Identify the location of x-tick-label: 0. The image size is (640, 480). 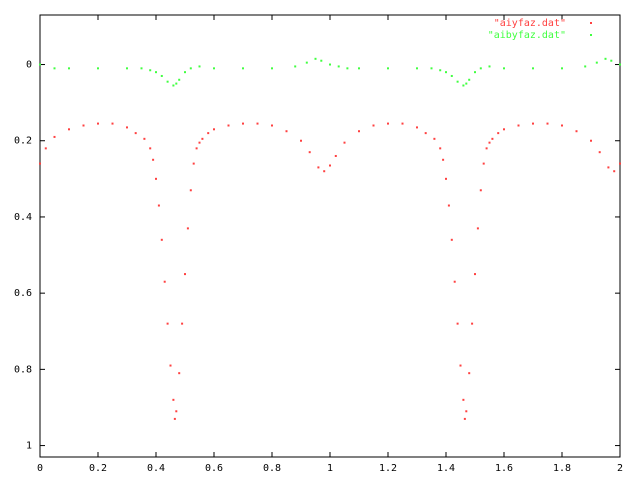
(40, 468).